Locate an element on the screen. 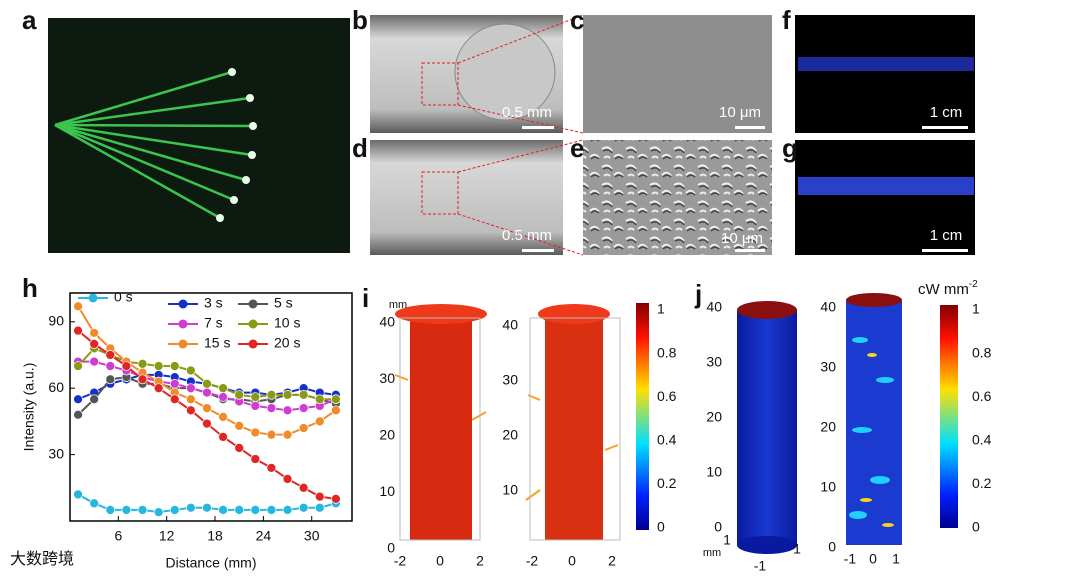 The height and width of the screenshot is (578, 1080). colorbar-title-text: cW mm is located at coordinates (943, 289).